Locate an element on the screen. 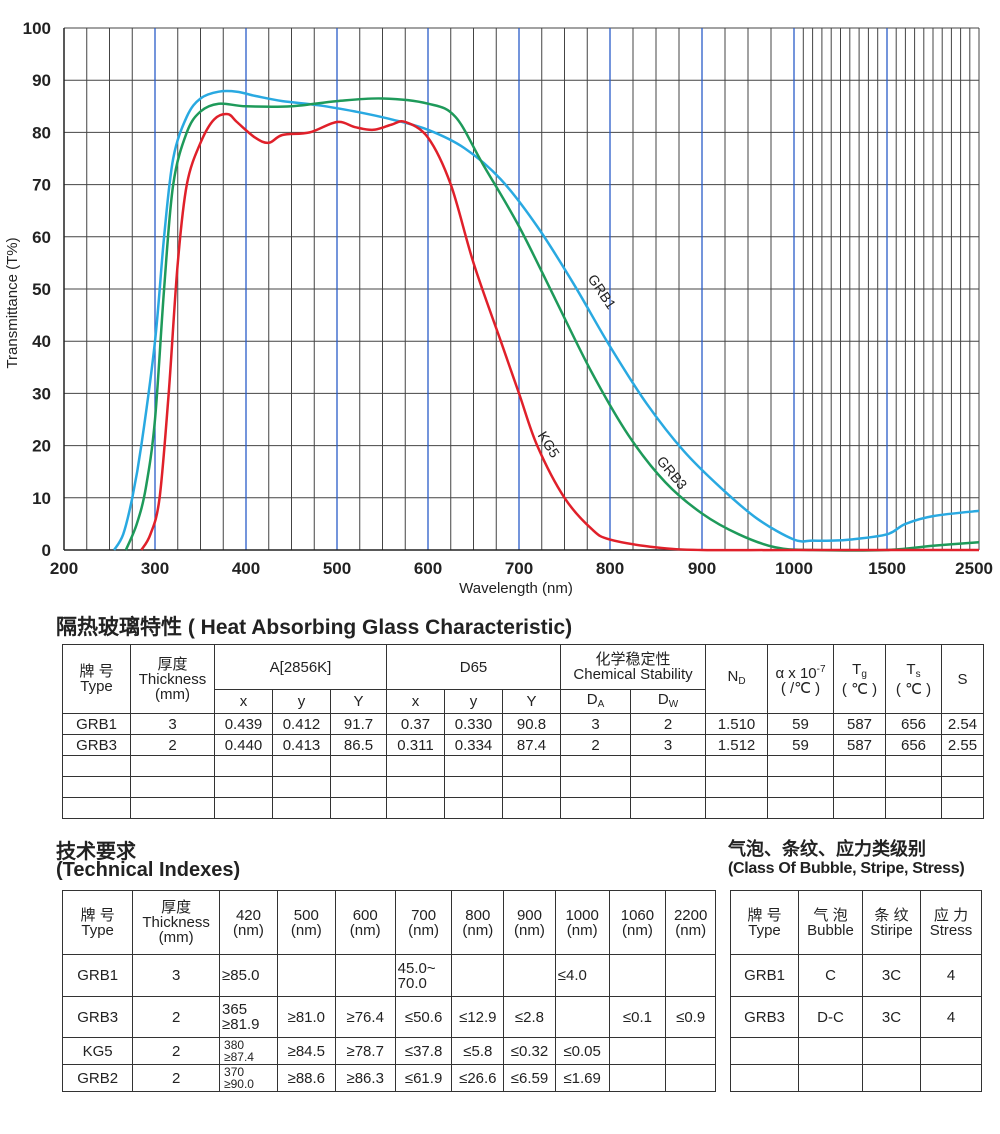 The width and height of the screenshot is (1000, 1134). tech-hdr-1060: 1060 (nm) is located at coordinates (637, 922).